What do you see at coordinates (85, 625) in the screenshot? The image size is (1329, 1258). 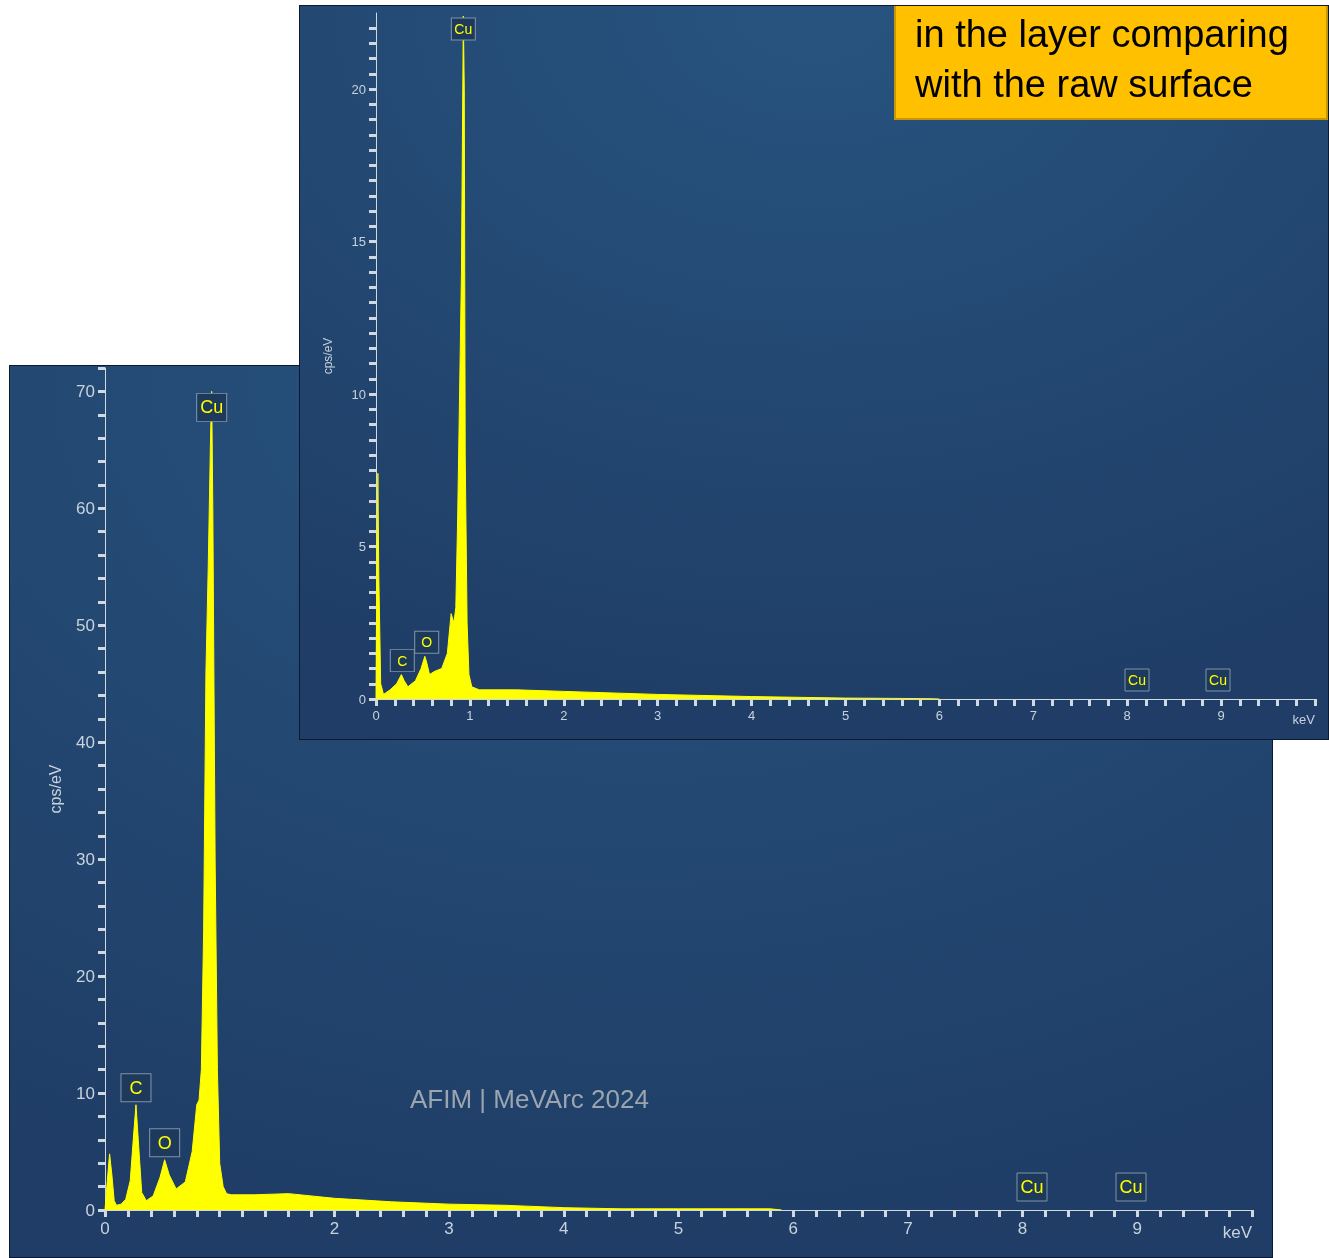 I see `y-tick-label: 50` at bounding box center [85, 625].